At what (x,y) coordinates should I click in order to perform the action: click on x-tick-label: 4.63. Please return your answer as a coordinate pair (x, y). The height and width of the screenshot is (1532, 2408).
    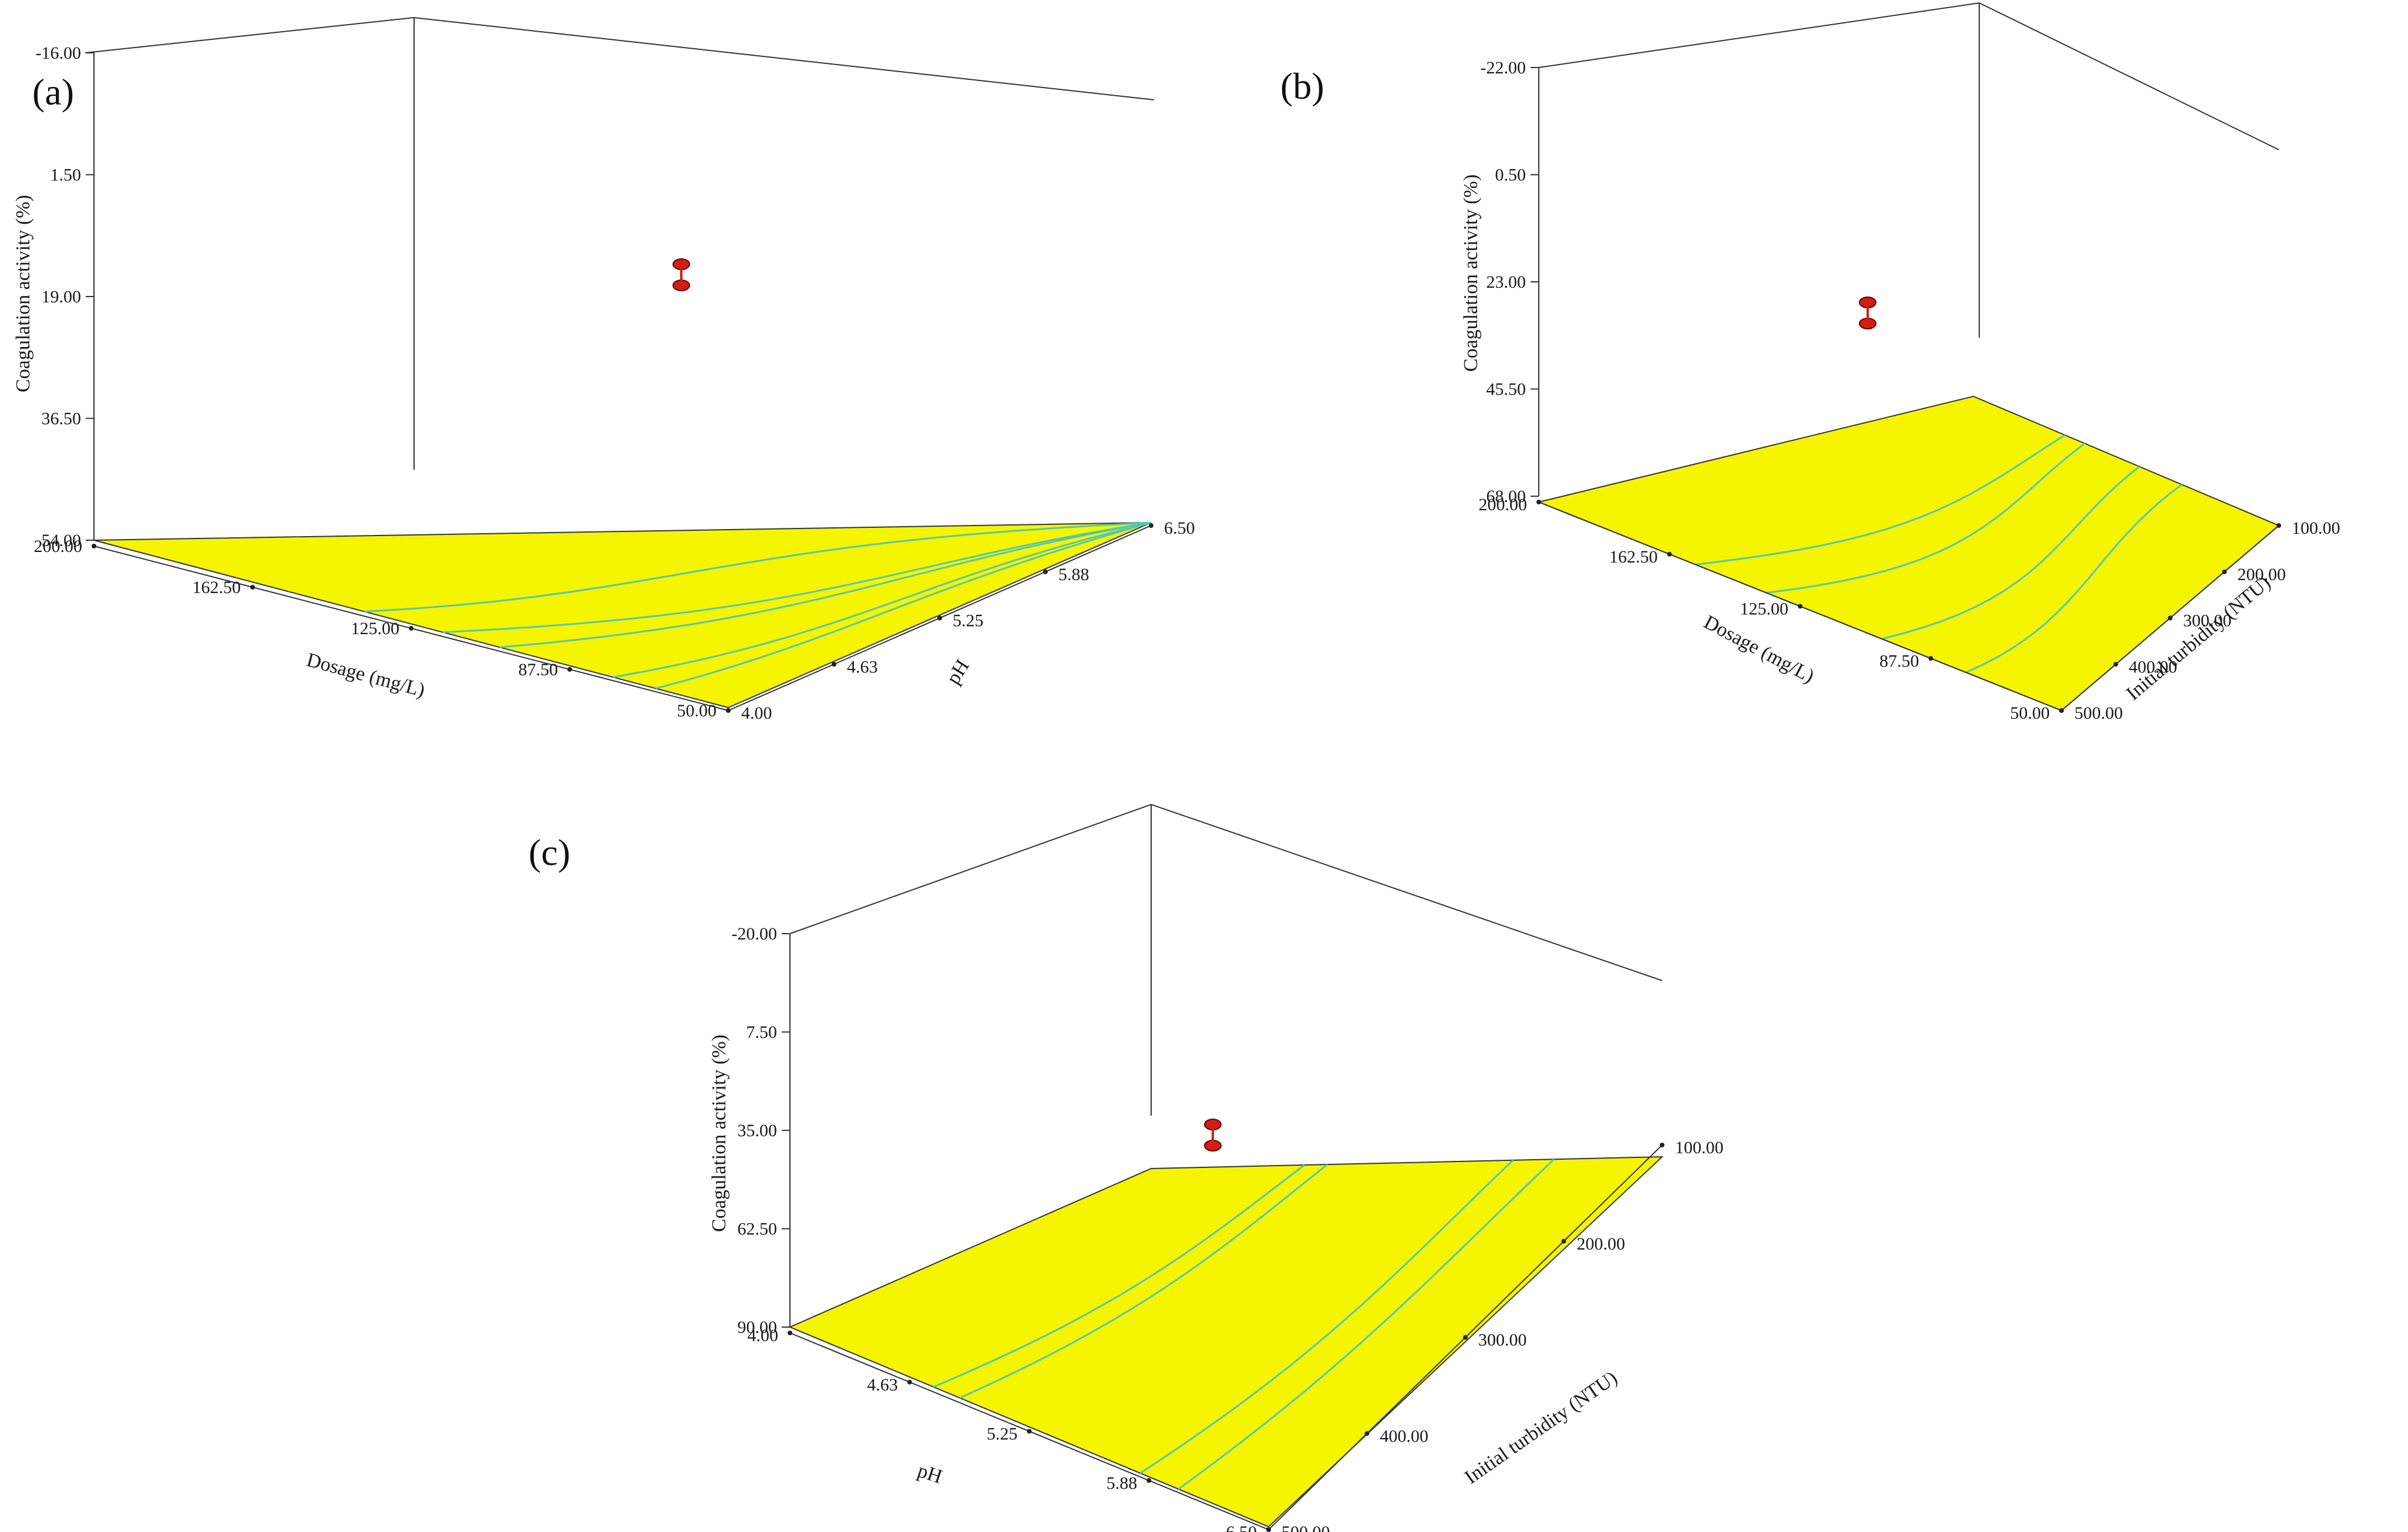
    Looking at the image, I should click on (882, 1385).